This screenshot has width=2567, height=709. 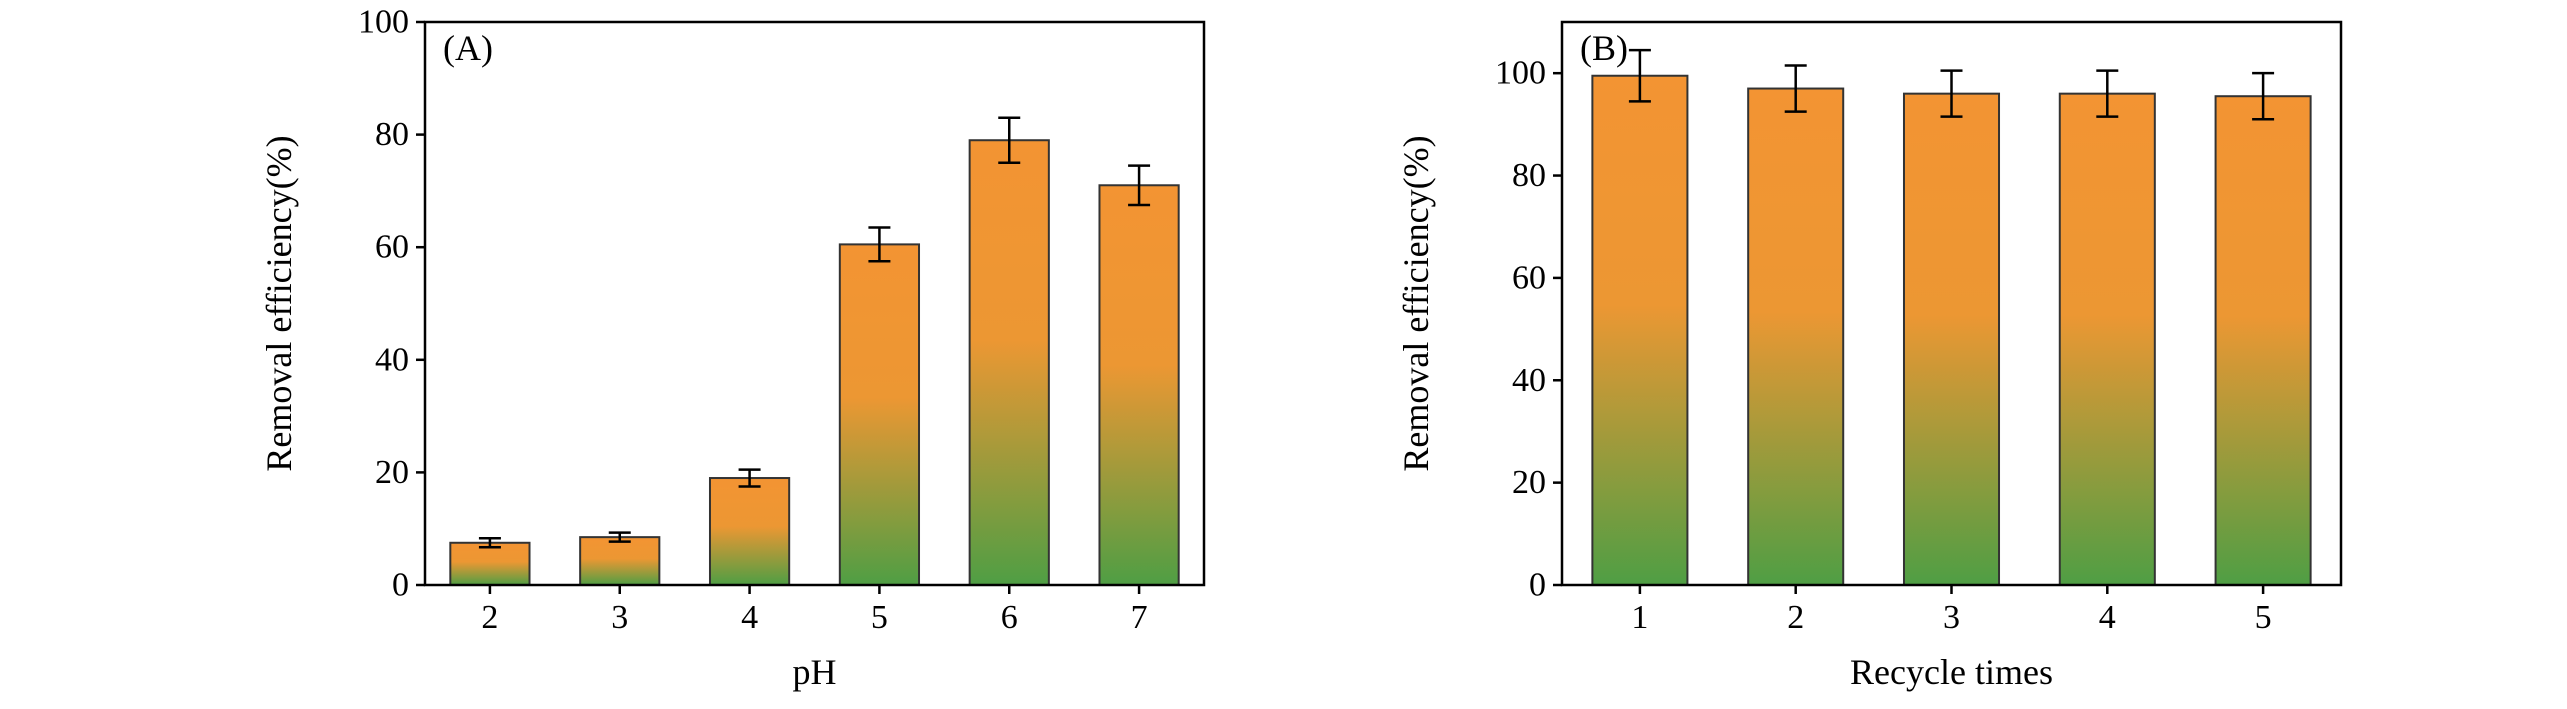 What do you see at coordinates (1639, 617) in the screenshot?
I see `x-tick-label: 1` at bounding box center [1639, 617].